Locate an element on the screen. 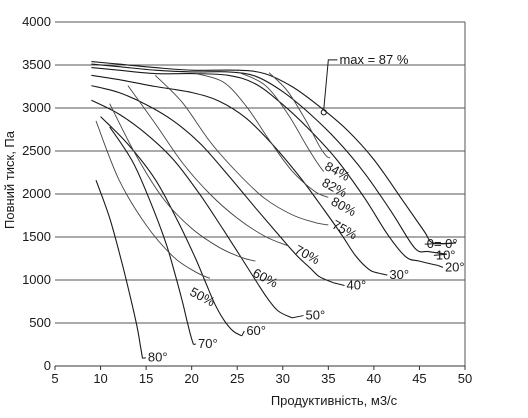 This screenshot has width=528, height=418. efficiency-label: 50% is located at coordinates (203, 297).